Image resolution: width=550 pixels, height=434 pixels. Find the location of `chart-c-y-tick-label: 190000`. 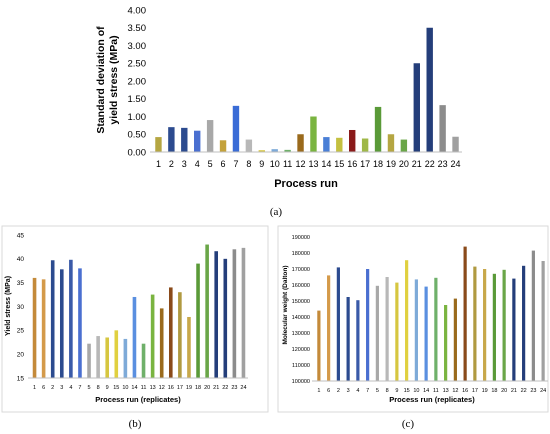

chart-c-y-tick-label: 190000 is located at coordinates (301, 238).